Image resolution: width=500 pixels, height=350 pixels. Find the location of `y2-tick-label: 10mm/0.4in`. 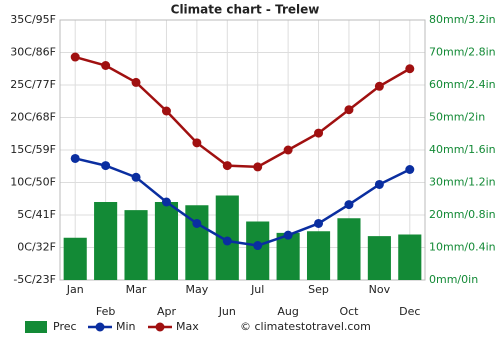

y2-tick-label: 10mm/0.4in is located at coordinates (462, 247).